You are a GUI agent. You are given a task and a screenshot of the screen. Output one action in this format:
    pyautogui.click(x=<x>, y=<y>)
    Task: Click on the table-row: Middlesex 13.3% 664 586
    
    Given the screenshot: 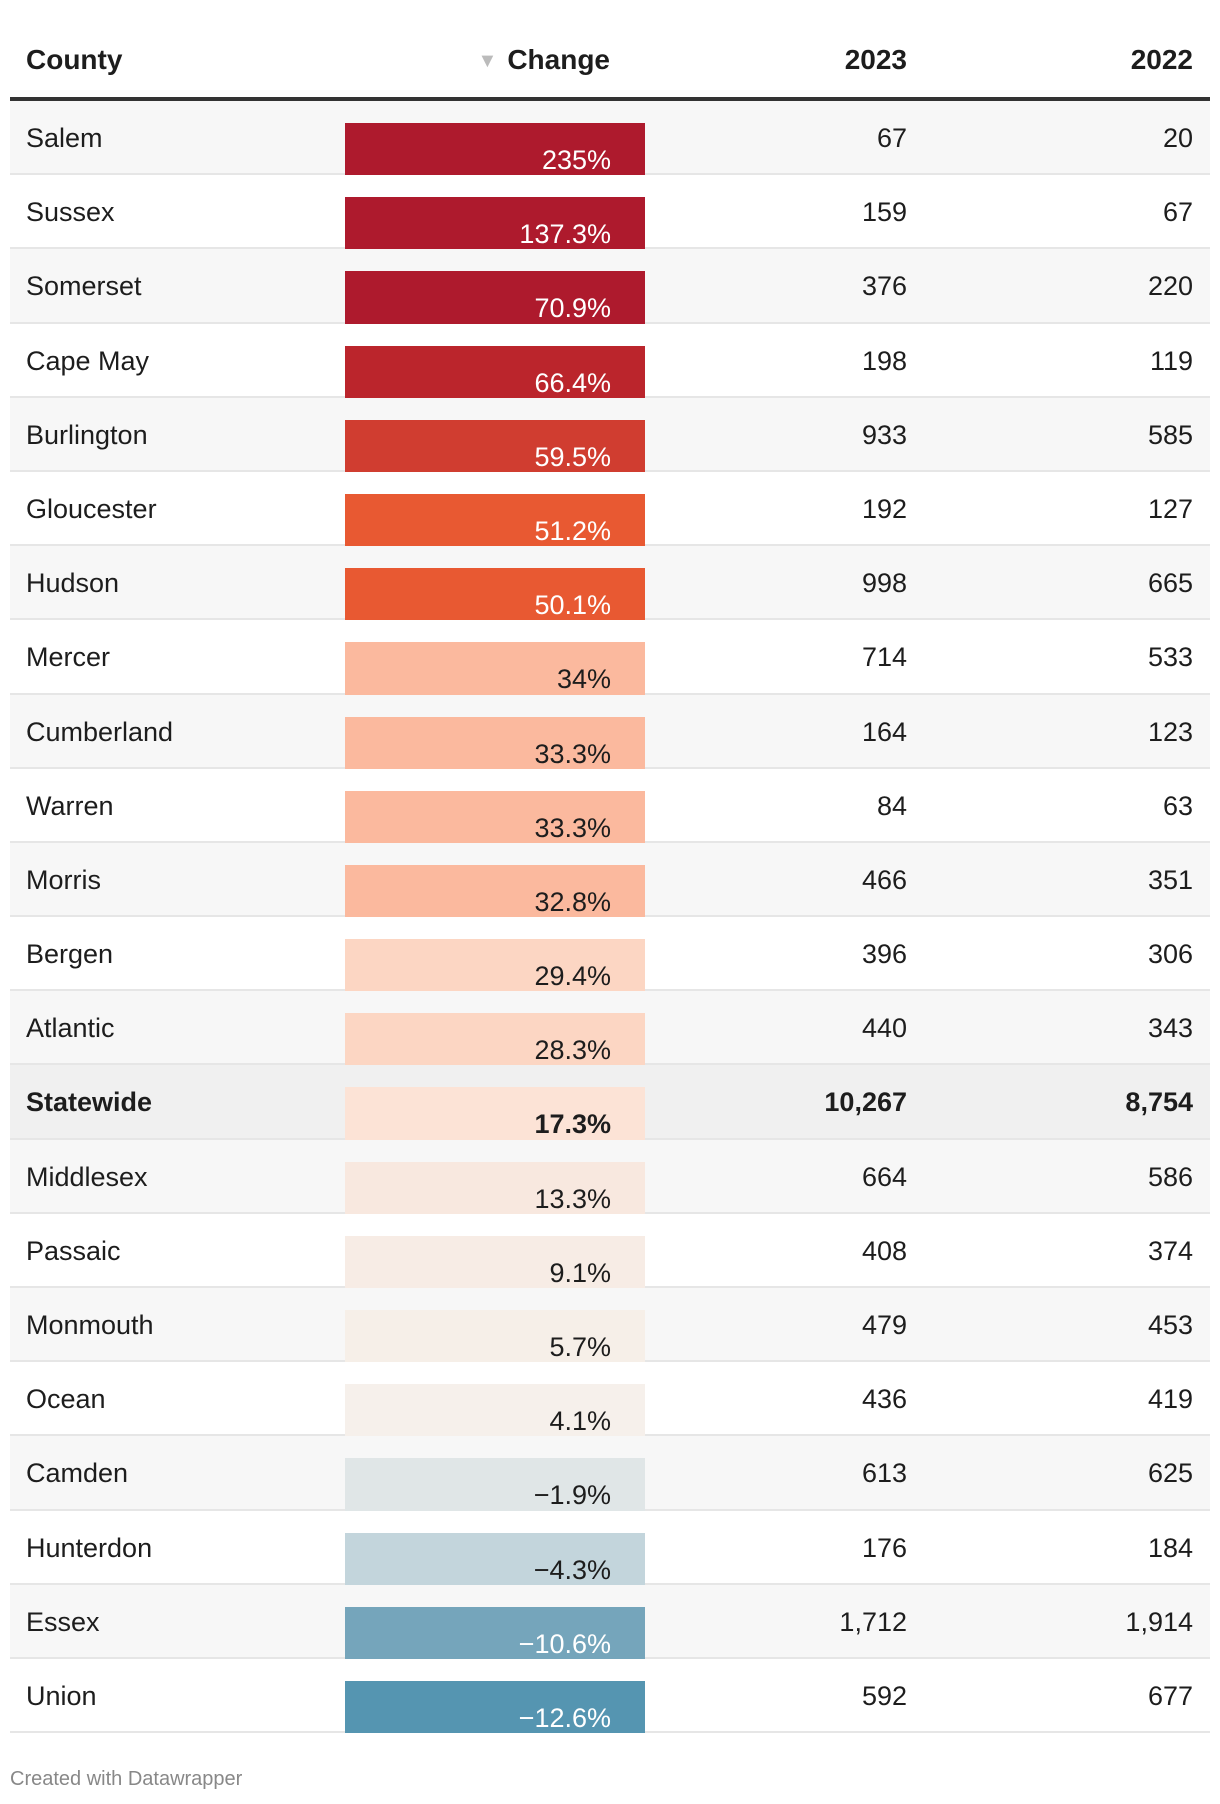 What is the action you would take?
    pyautogui.click(x=610, y=1176)
    